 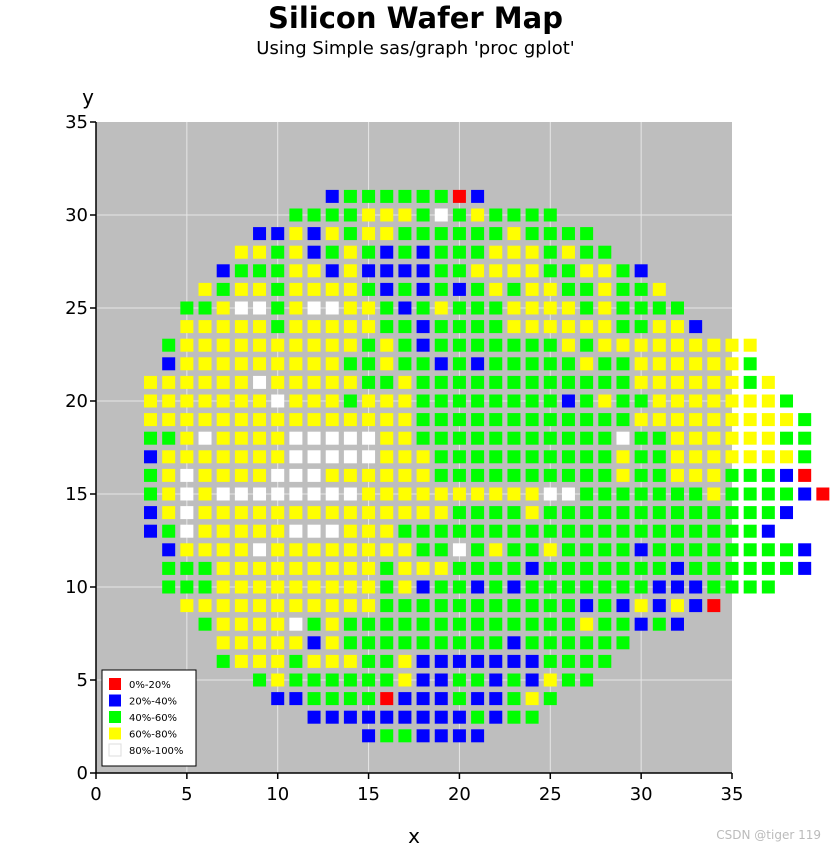 I want to click on legend-label: 0%-20%, so click(x=150, y=685).